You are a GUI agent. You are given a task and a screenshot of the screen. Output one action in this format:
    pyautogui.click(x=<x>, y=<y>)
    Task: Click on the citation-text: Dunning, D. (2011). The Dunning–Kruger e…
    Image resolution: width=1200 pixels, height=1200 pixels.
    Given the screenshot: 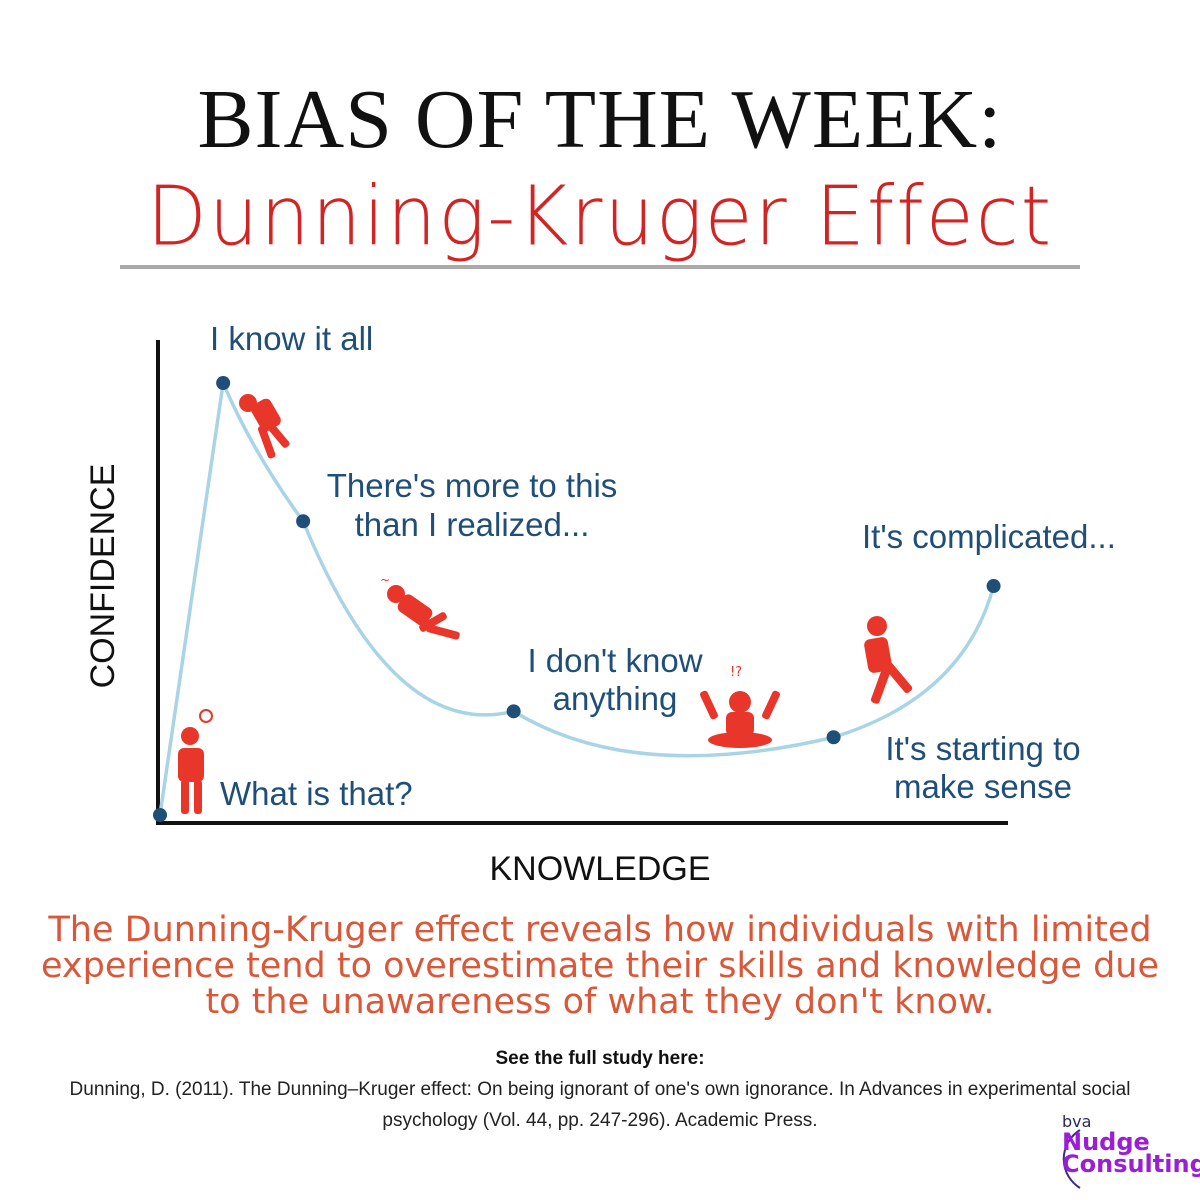 What is the action you would take?
    pyautogui.click(x=600, y=1105)
    